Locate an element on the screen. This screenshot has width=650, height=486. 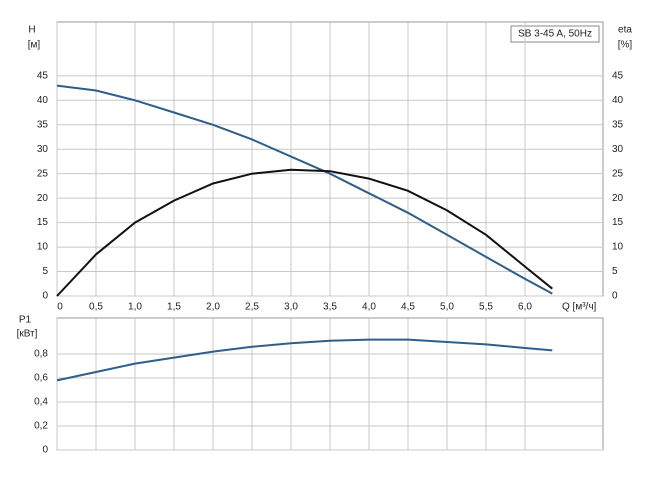
y-axis-unit: [м] is located at coordinates (34, 45).